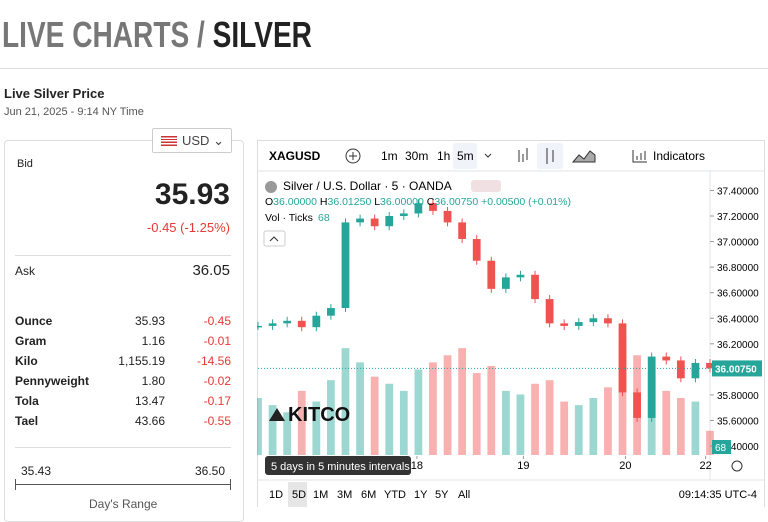 The height and width of the screenshot is (522, 768). What do you see at coordinates (526, 202) in the screenshot?
I see `ohlc-change: +0.00500 (+0.01%)` at bounding box center [526, 202].